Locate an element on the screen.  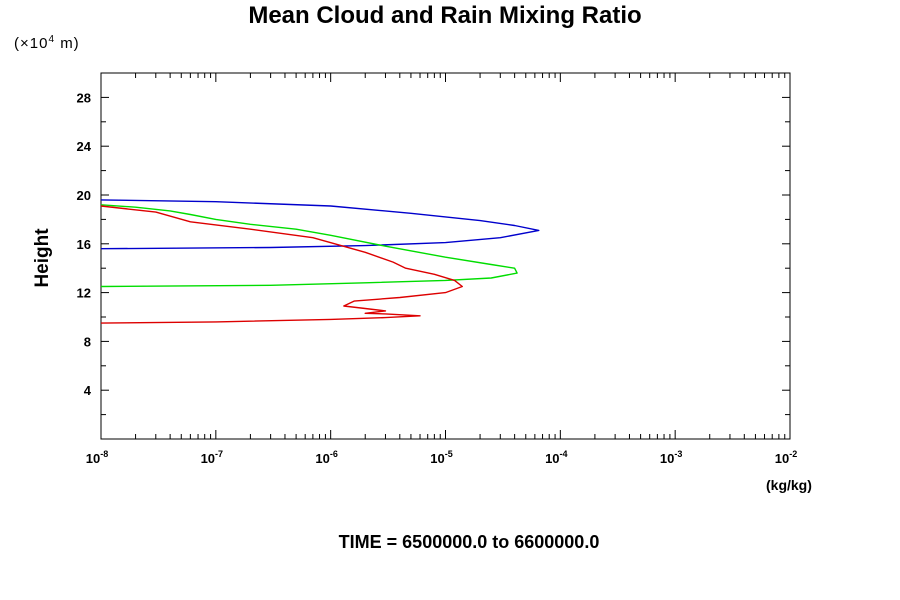
y-tick-label: 20 is located at coordinates (84, 195).